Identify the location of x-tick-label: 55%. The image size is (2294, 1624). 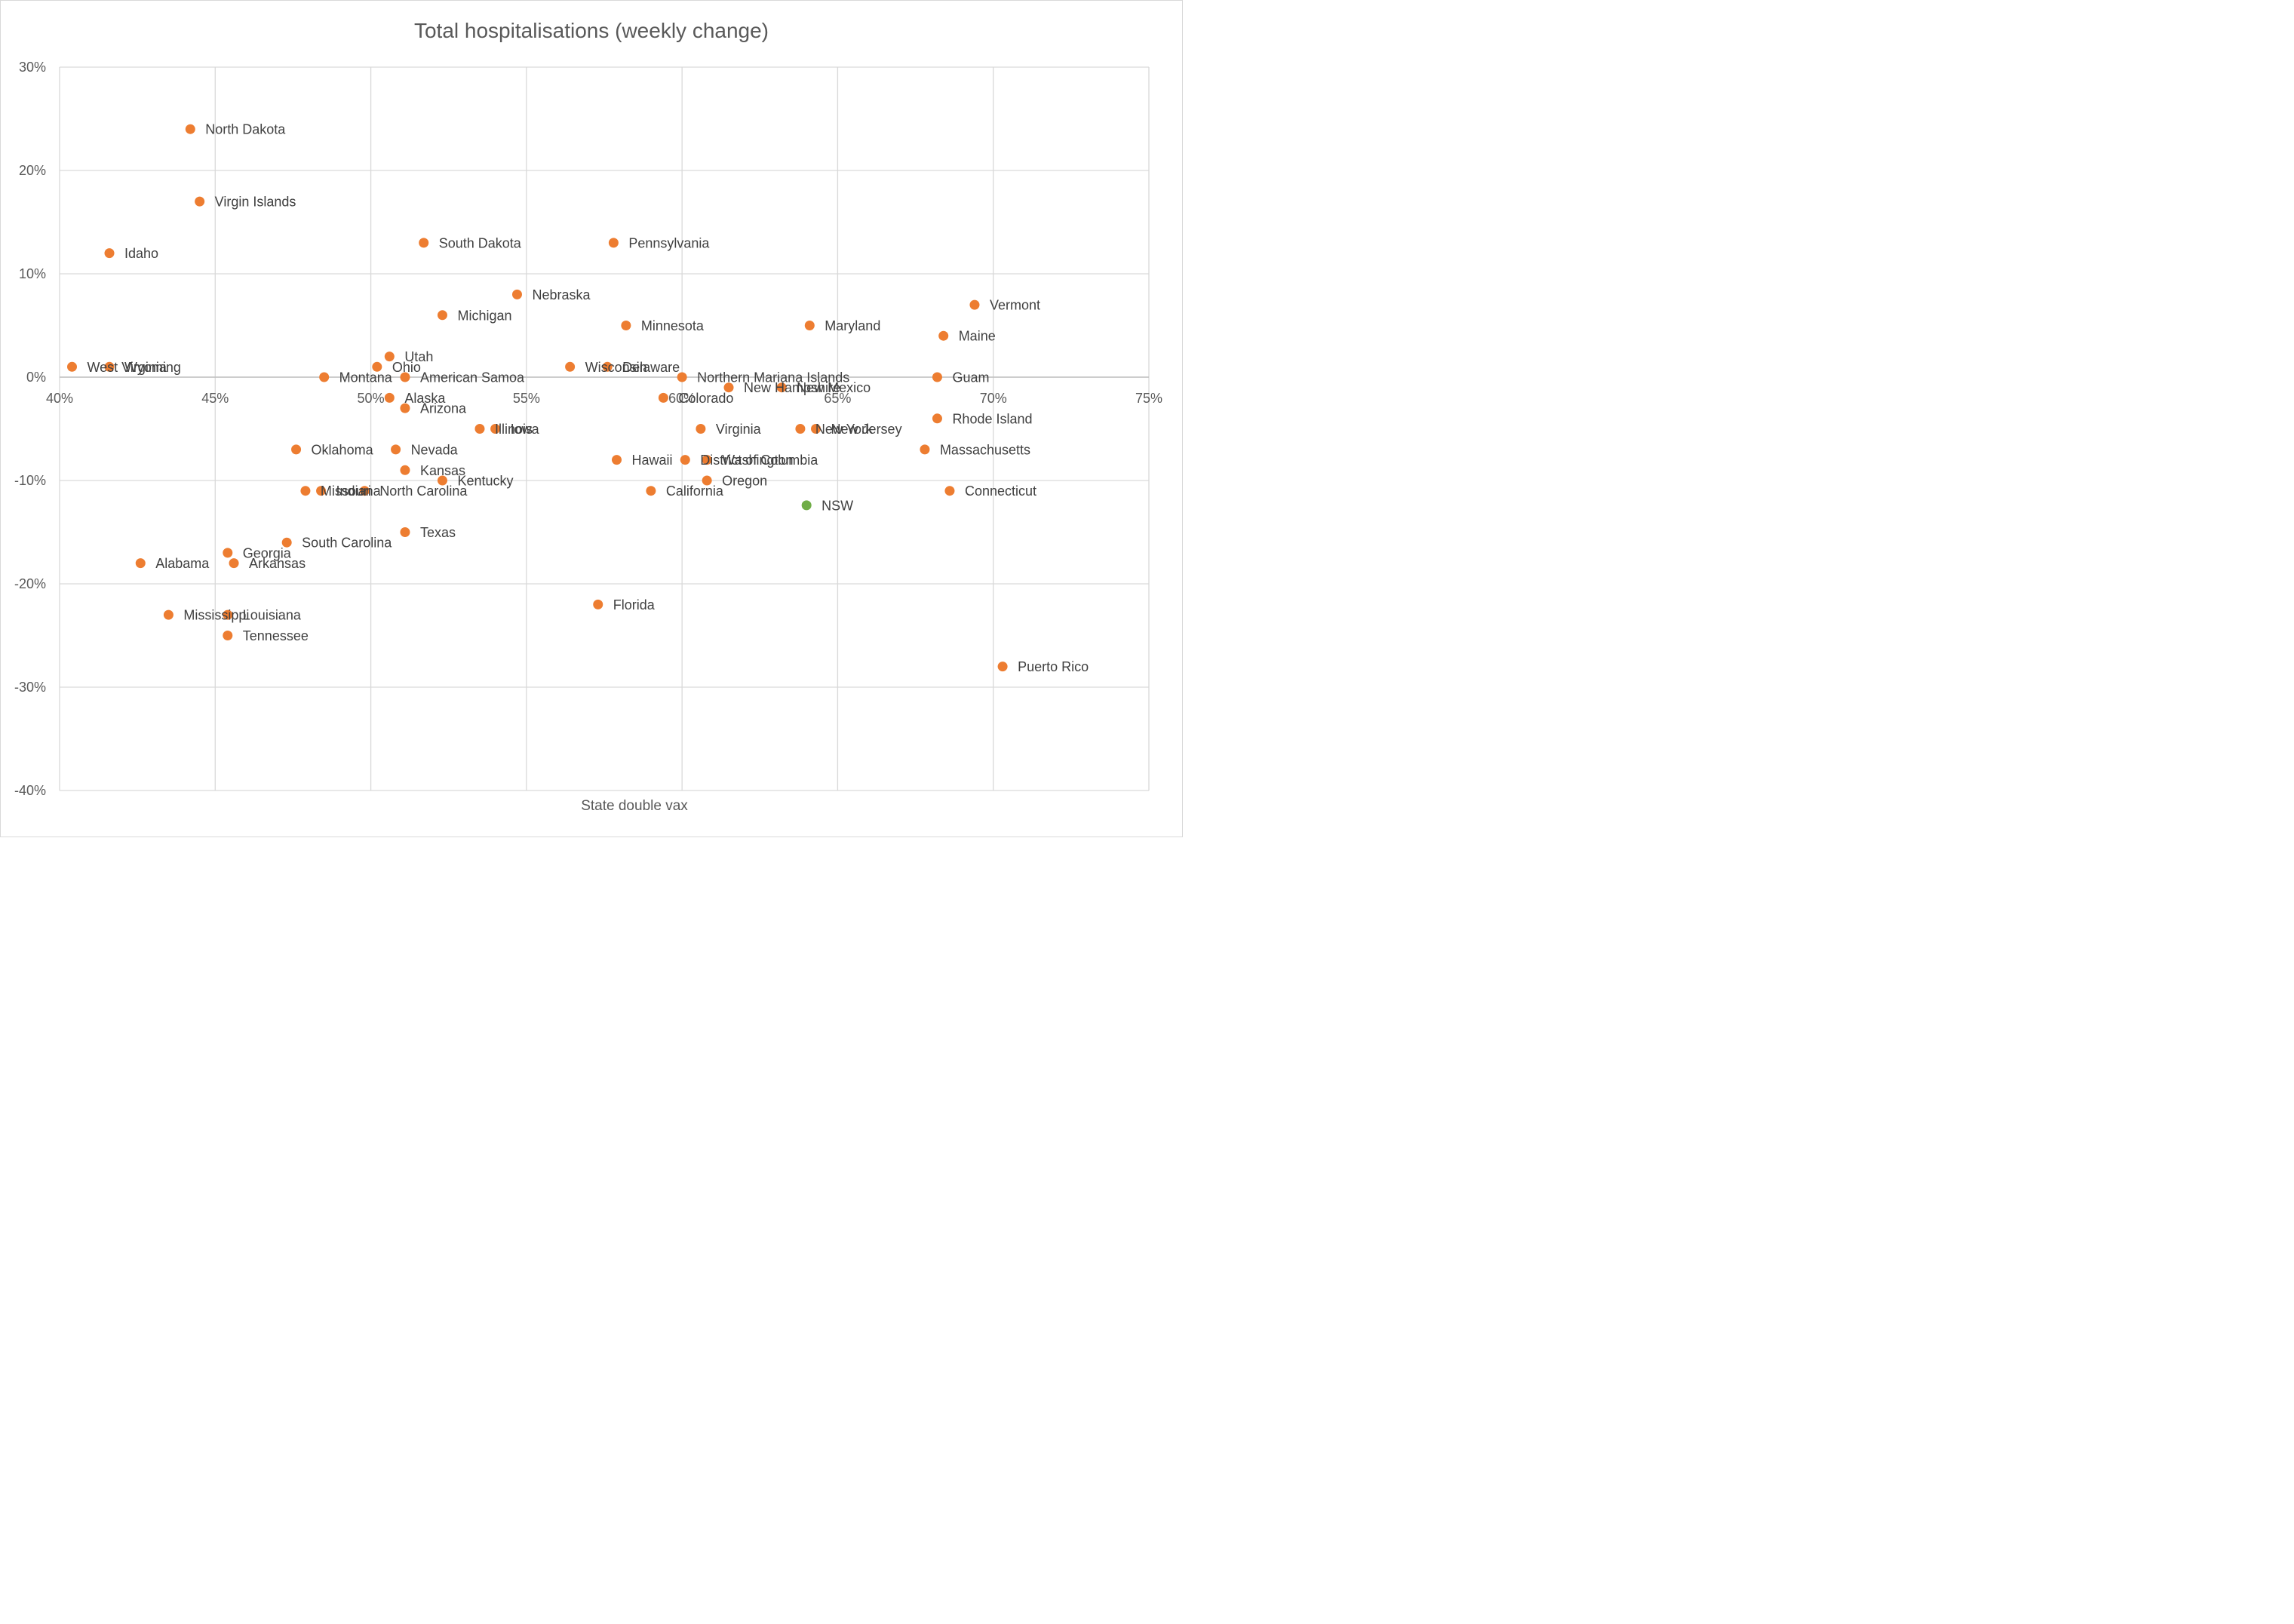
(526, 398).